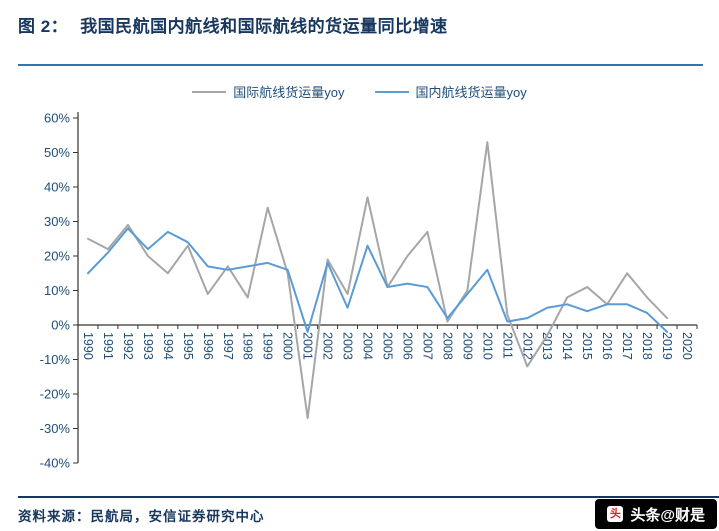 This screenshot has width=719, height=531. I want to click on watermark-text: 头条@财是, so click(667, 515).